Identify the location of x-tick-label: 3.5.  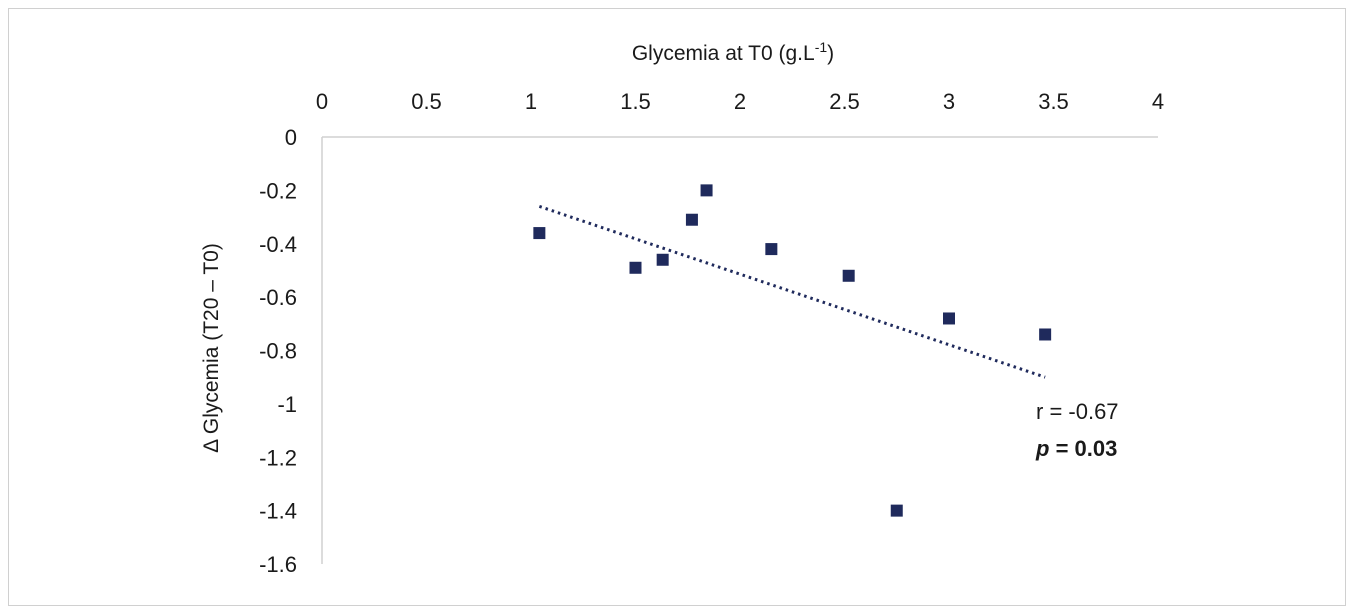
(1053, 101).